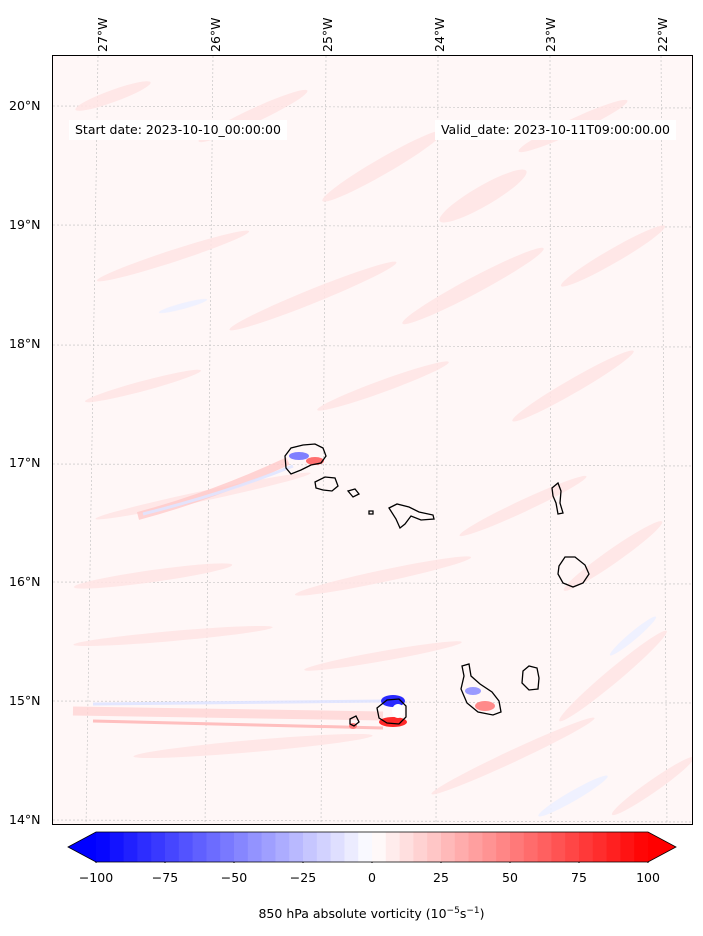  What do you see at coordinates (25, 700) in the screenshot?
I see `lat-label: 15°N` at bounding box center [25, 700].